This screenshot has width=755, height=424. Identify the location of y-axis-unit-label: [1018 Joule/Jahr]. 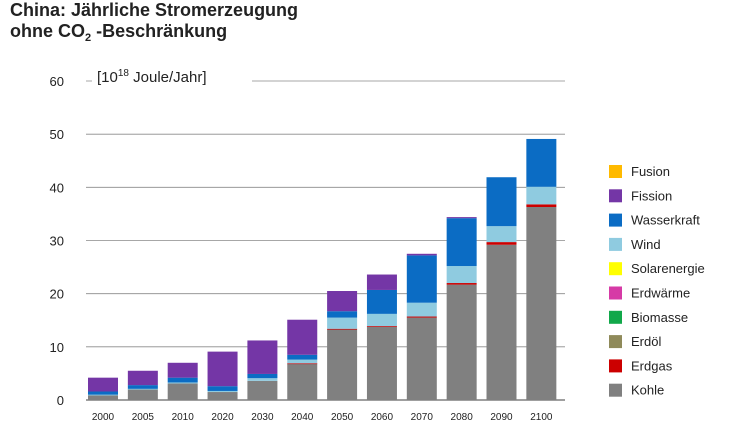
(152, 77).